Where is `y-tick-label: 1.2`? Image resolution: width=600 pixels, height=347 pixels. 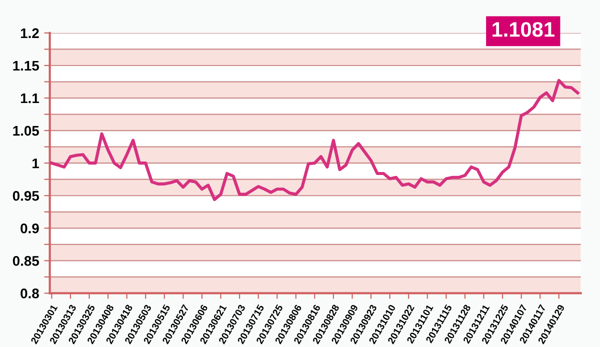
y-tick-label: 1.2 is located at coordinates (29, 33).